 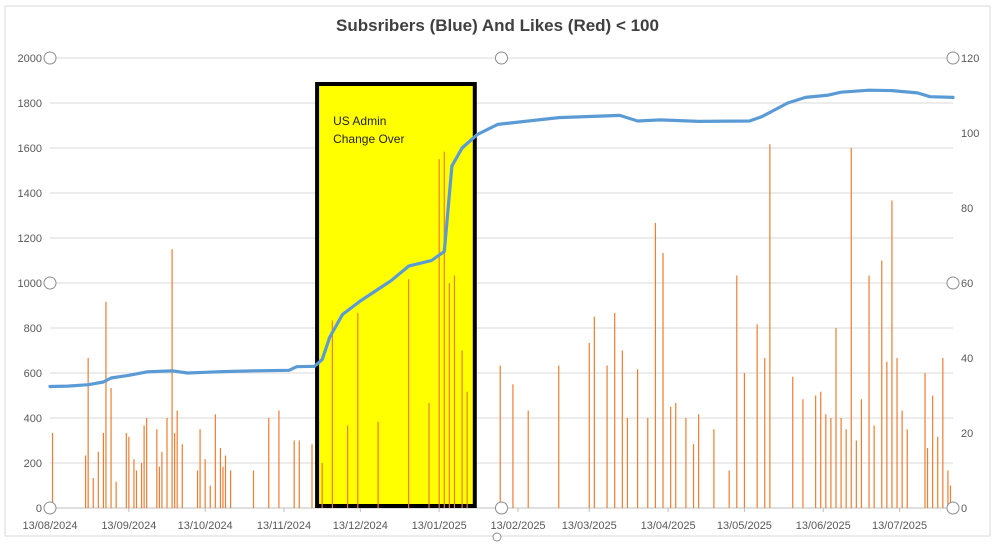 What do you see at coordinates (33, 464) in the screenshot?
I see `y-left-tick-label: 200` at bounding box center [33, 464].